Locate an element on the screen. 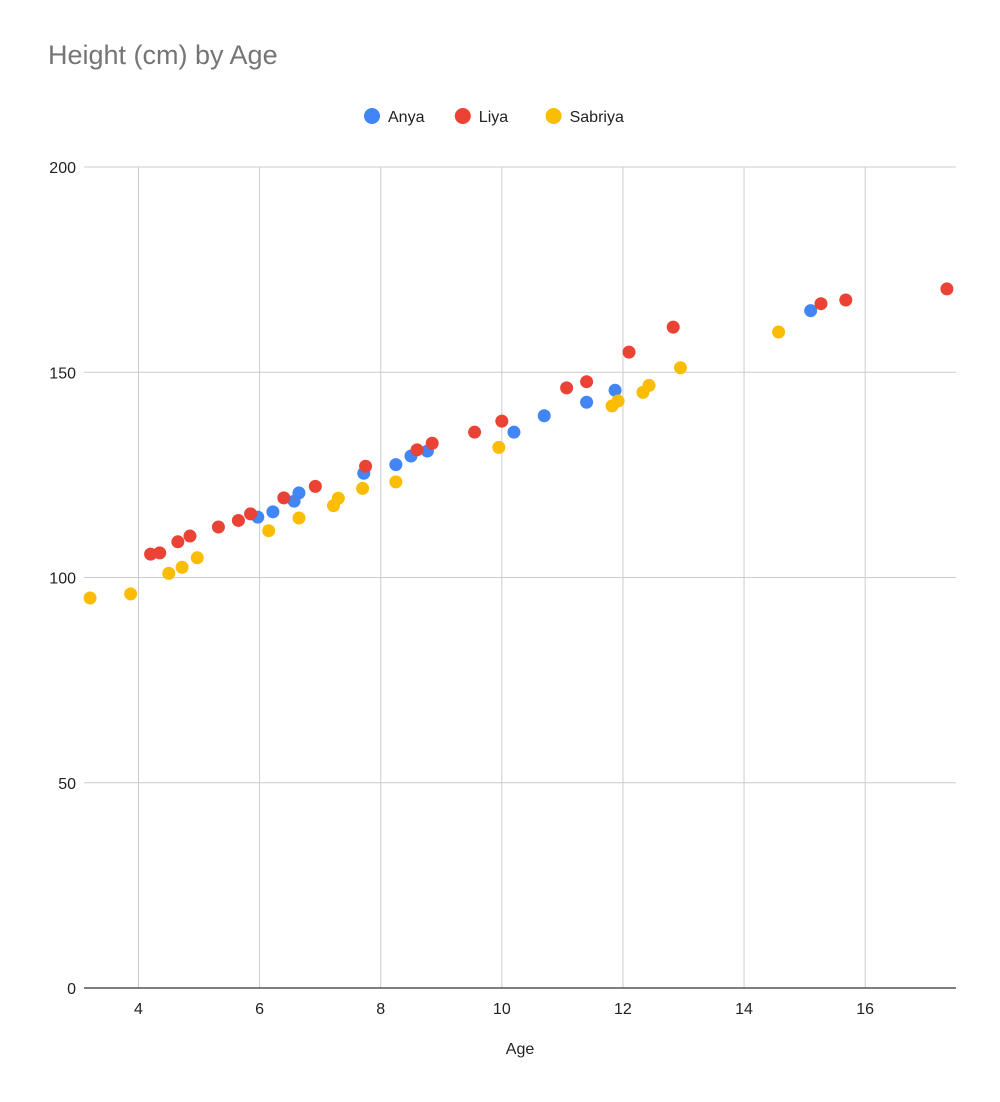  x-tick-label: 8 is located at coordinates (380, 1009).